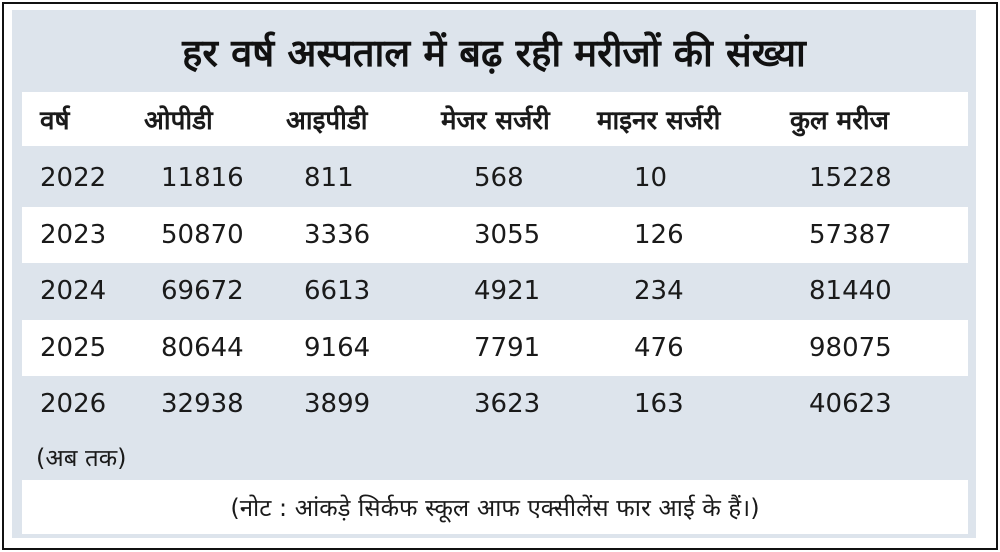 The image size is (1000, 552). I want to click on table-cell: 3623, so click(507, 404).